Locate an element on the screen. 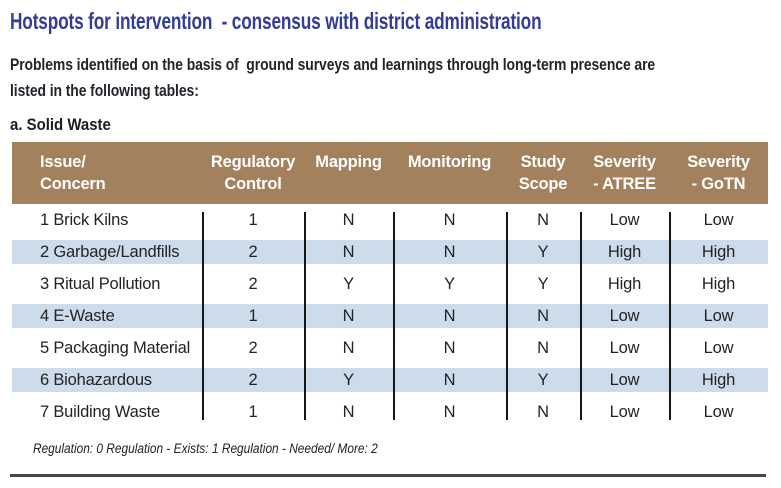  col-header-monitoring: Monitoring is located at coordinates (449, 173).